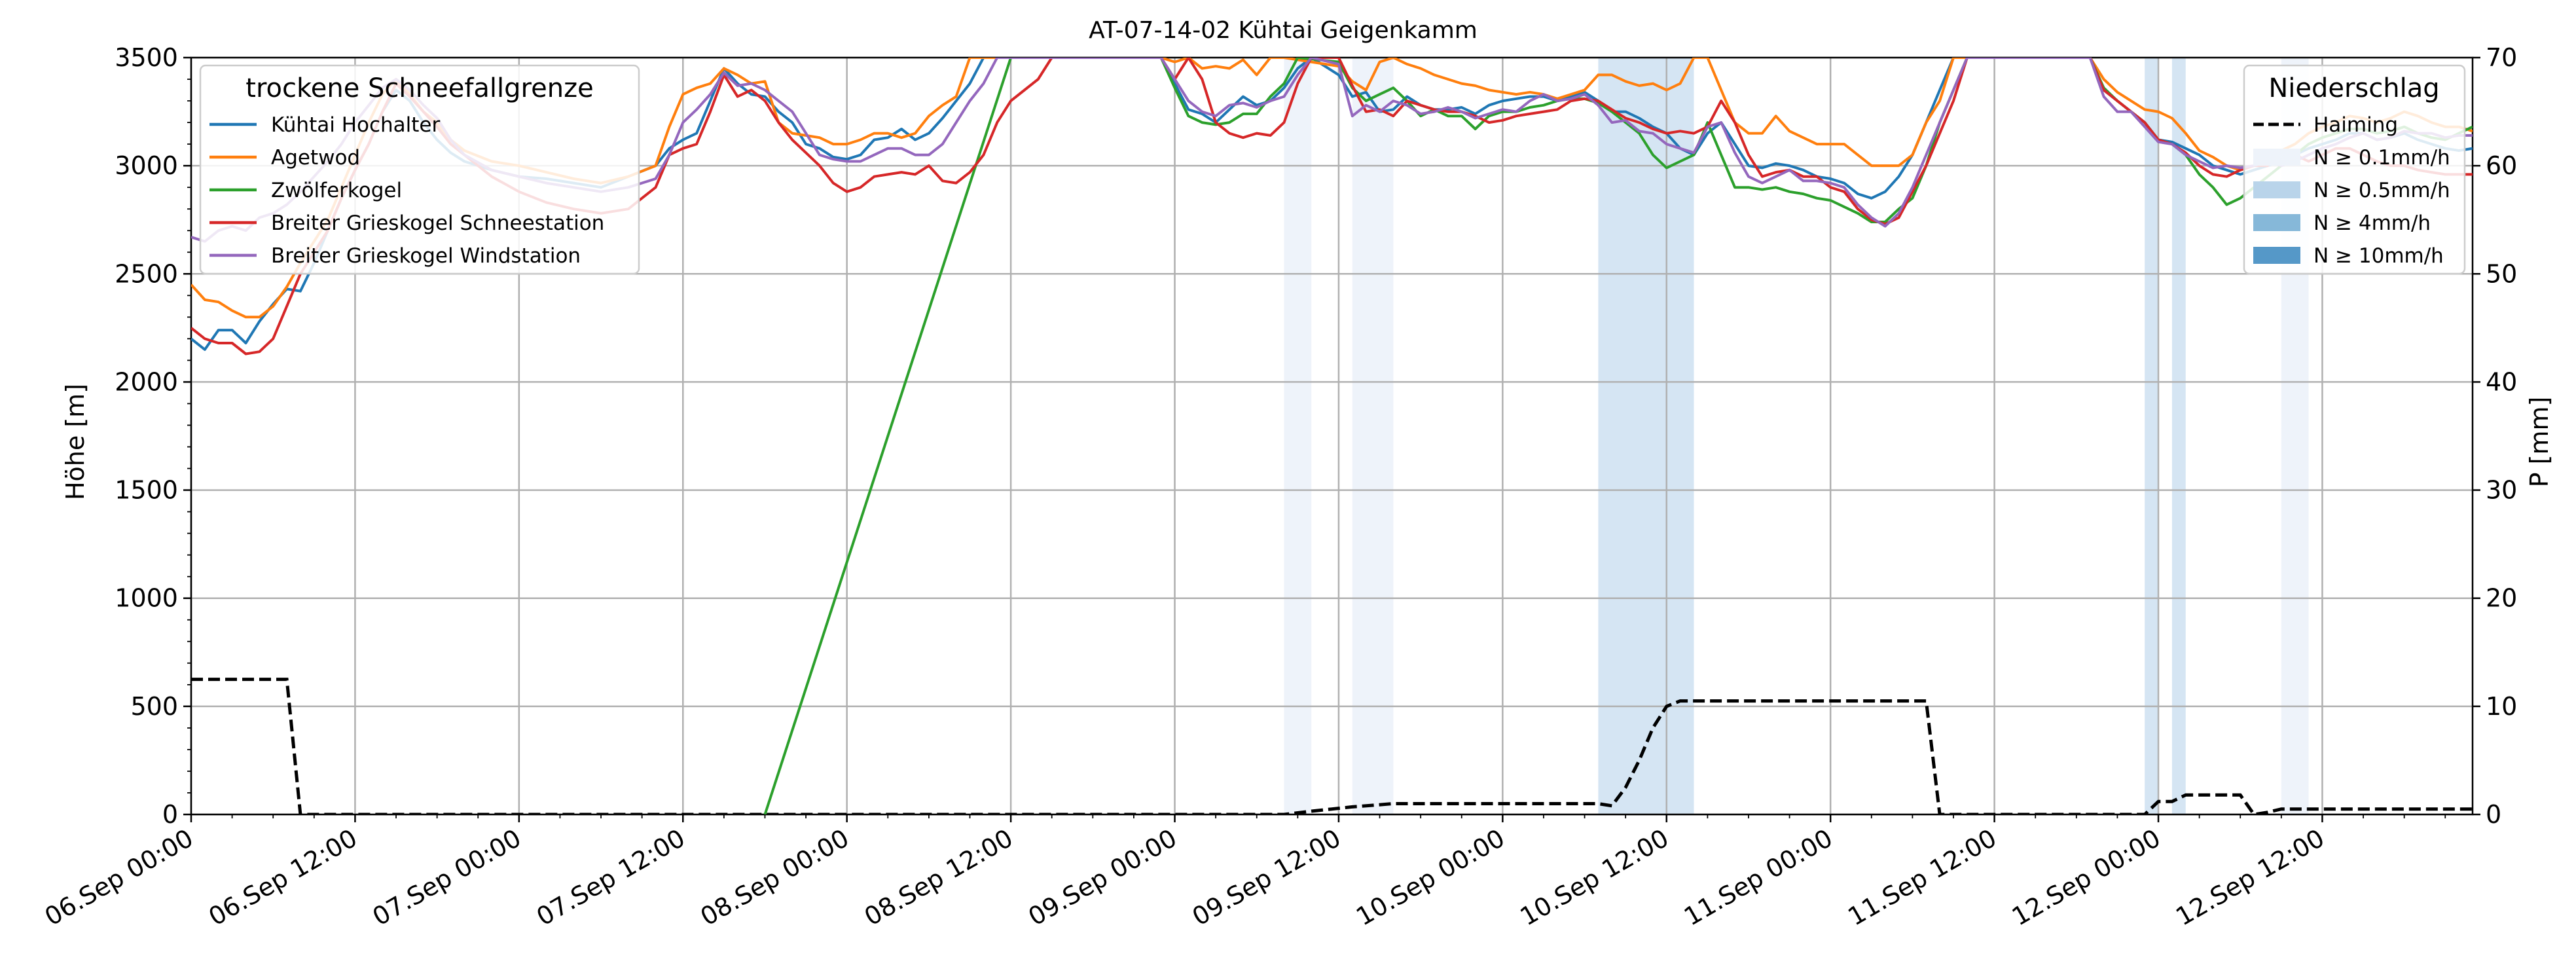 This screenshot has height=967, width=2576. Describe the element at coordinates (2355, 125) in the screenshot. I see `legend-label: Haiming` at that location.